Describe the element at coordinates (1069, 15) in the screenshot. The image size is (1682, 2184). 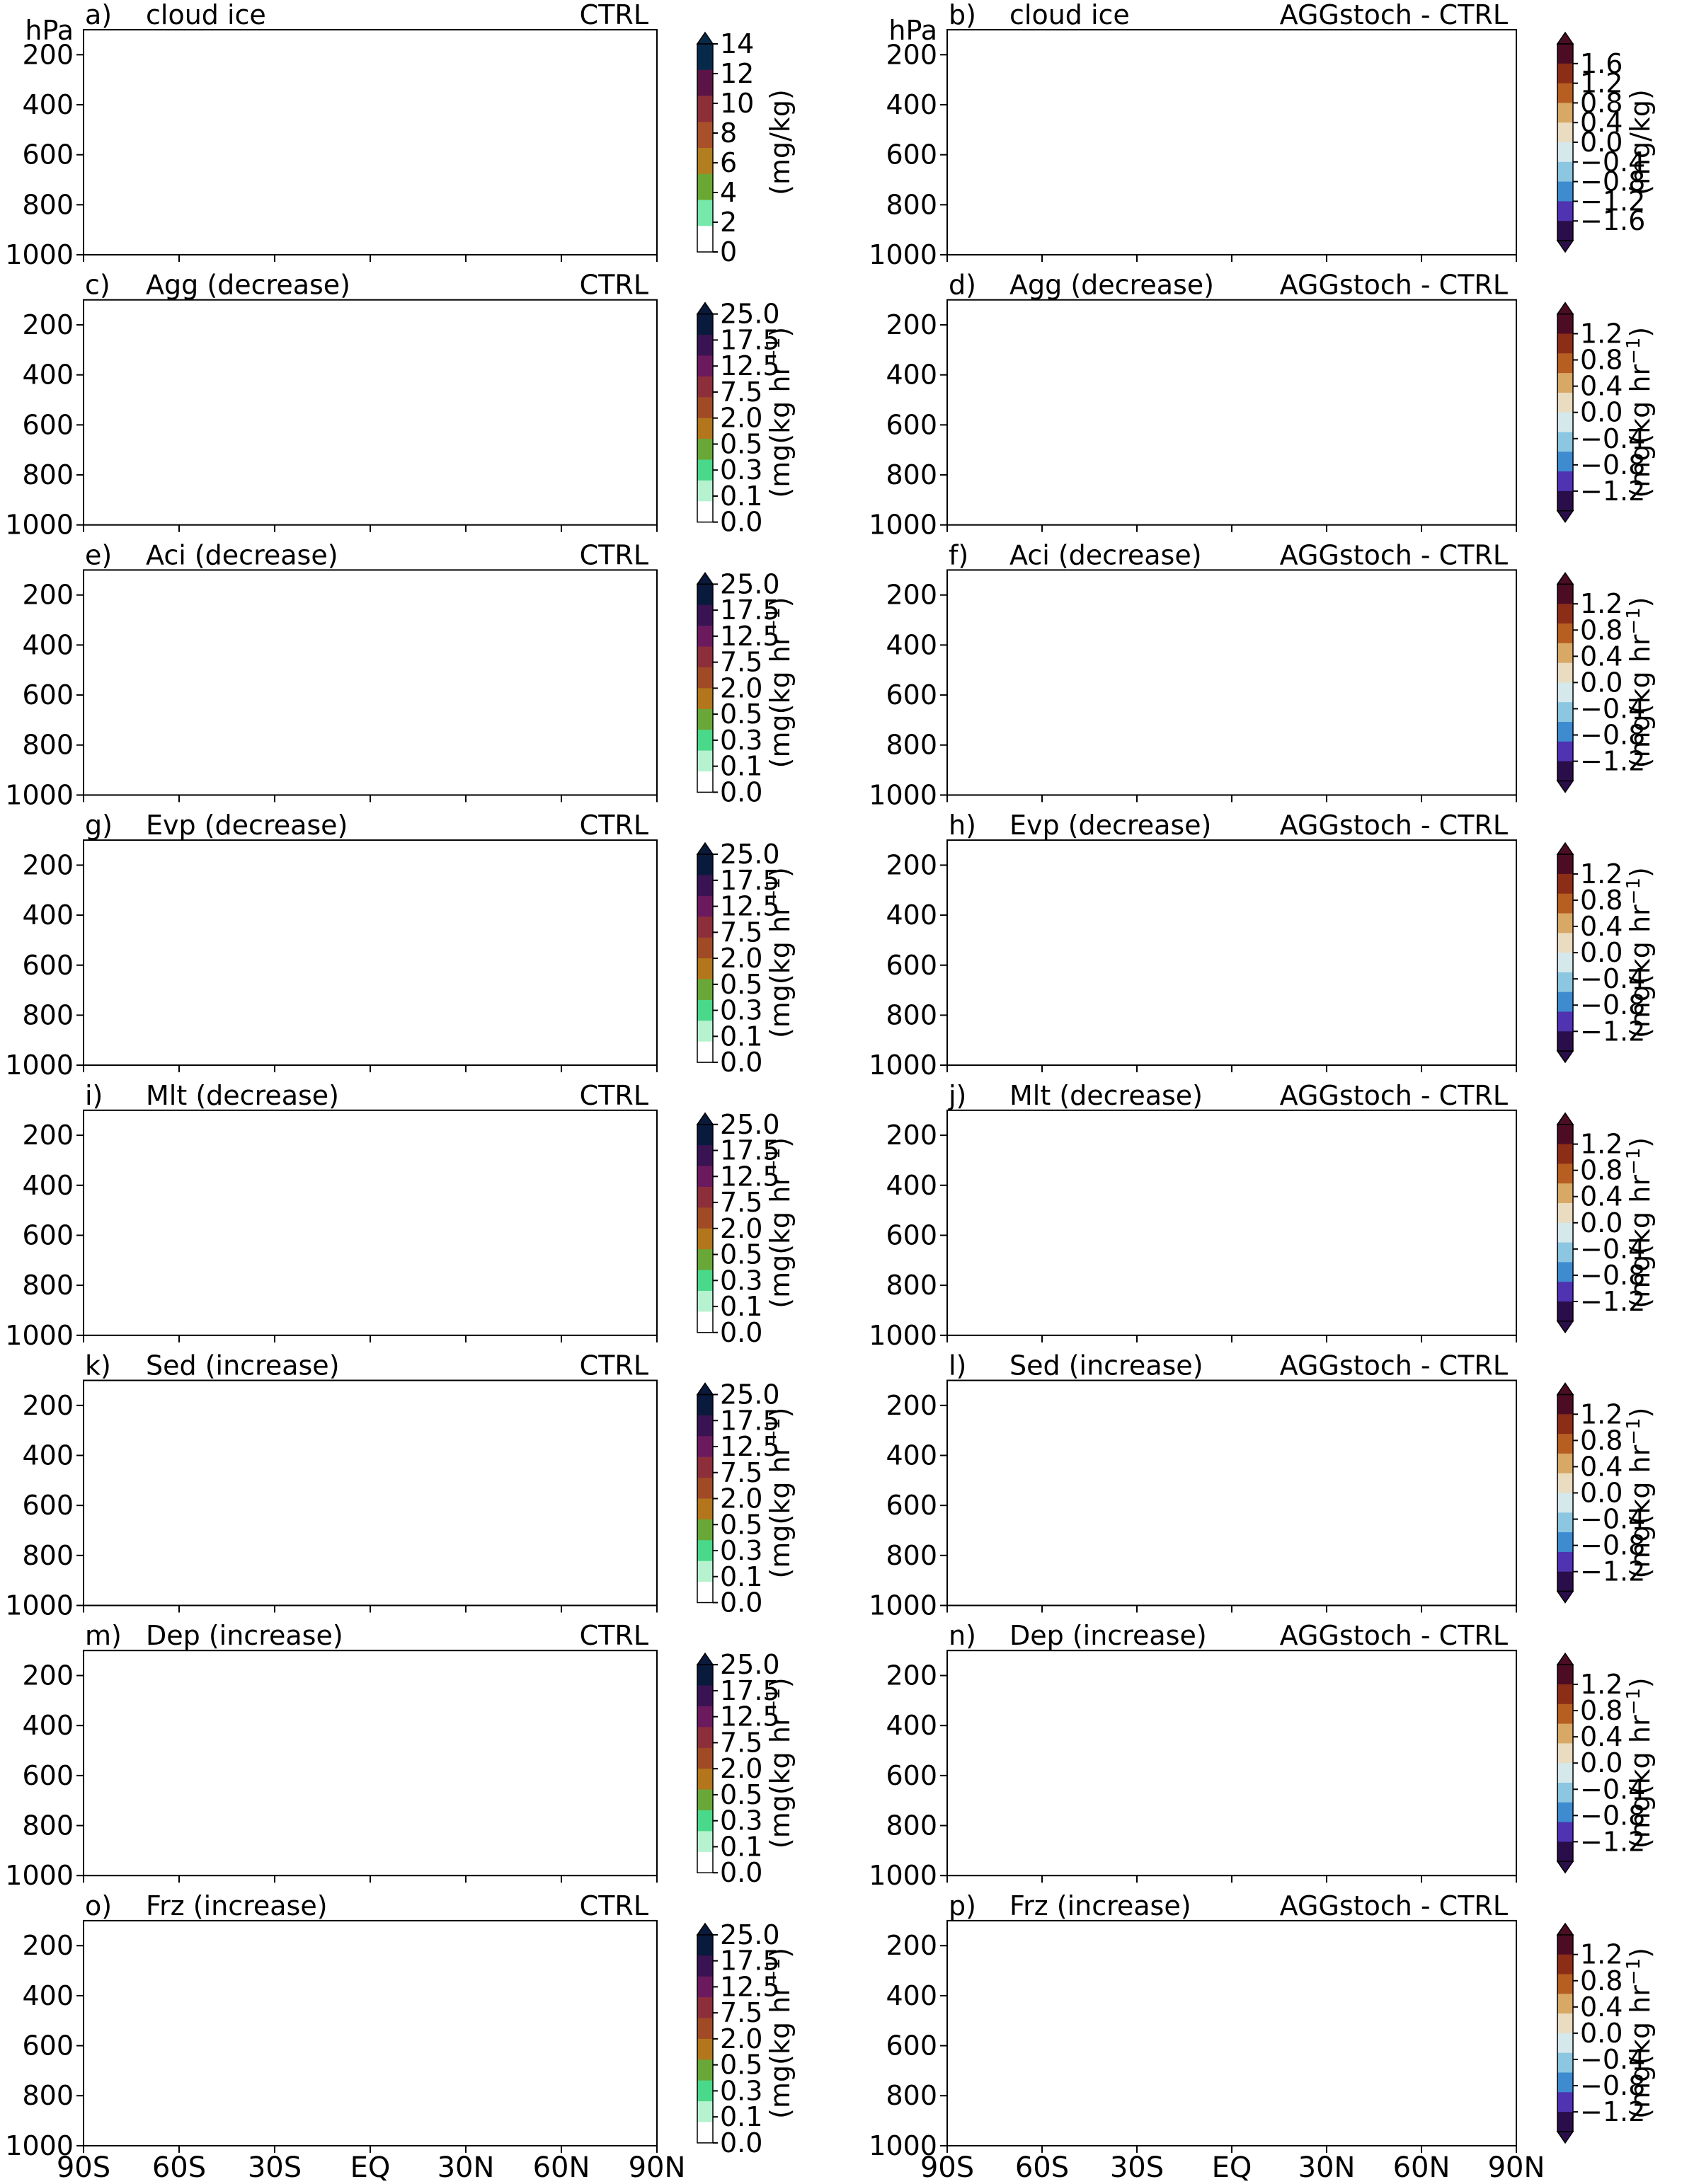
I see `panel-title: cloud ice` at that location.